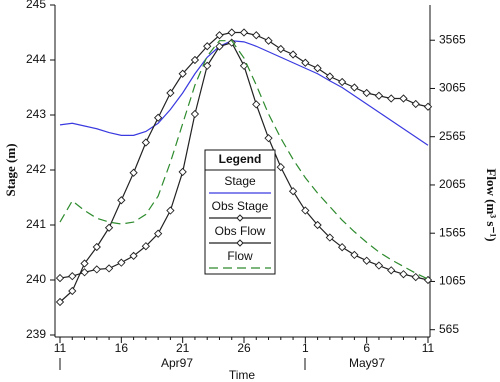 The height and width of the screenshot is (382, 500). Describe the element at coordinates (305, 348) in the screenshot. I see `x-tick-label: 1` at that location.